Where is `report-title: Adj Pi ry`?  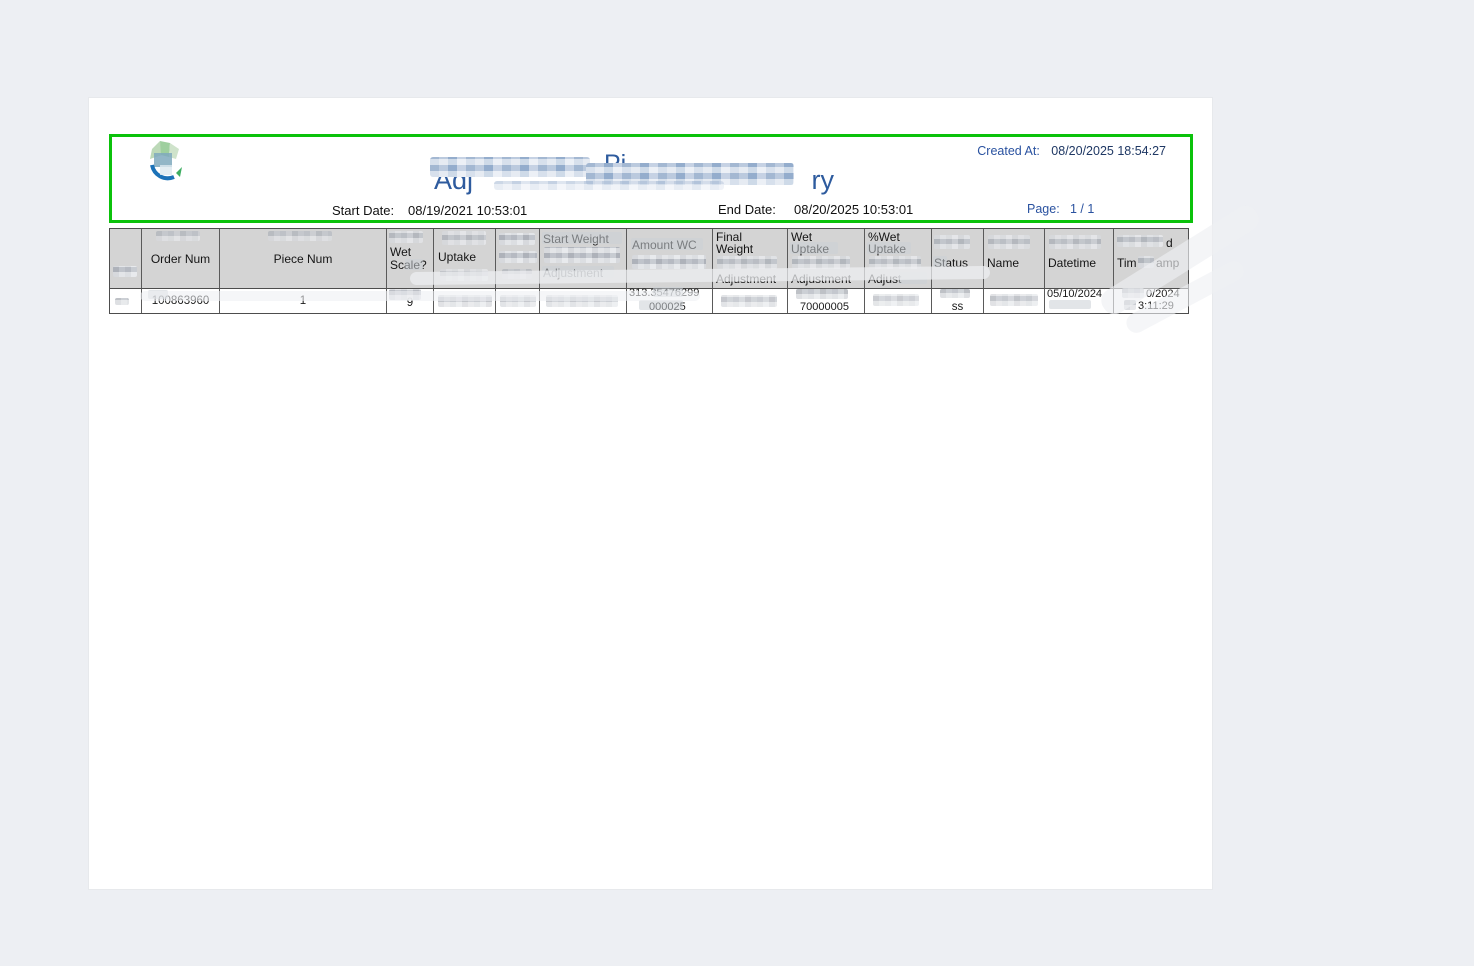
report-title: Adj Pi ry is located at coordinates (632, 173).